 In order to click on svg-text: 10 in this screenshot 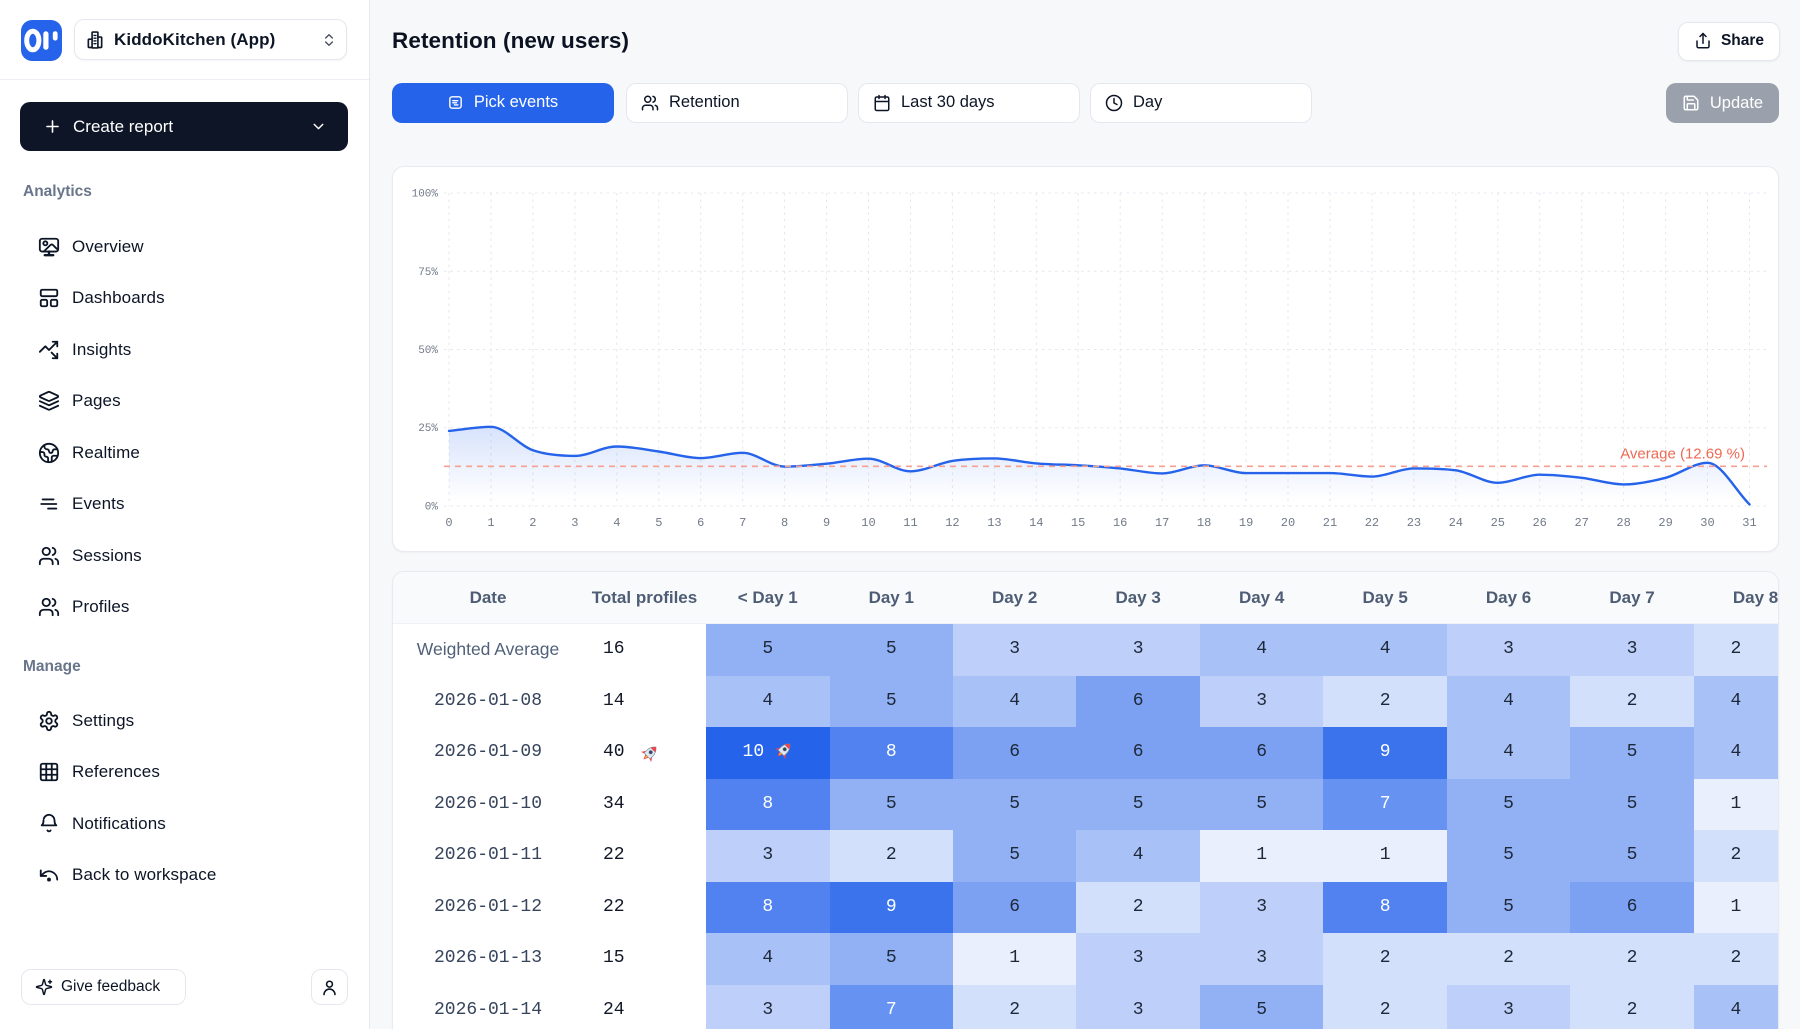, I will do `click(868, 523)`.